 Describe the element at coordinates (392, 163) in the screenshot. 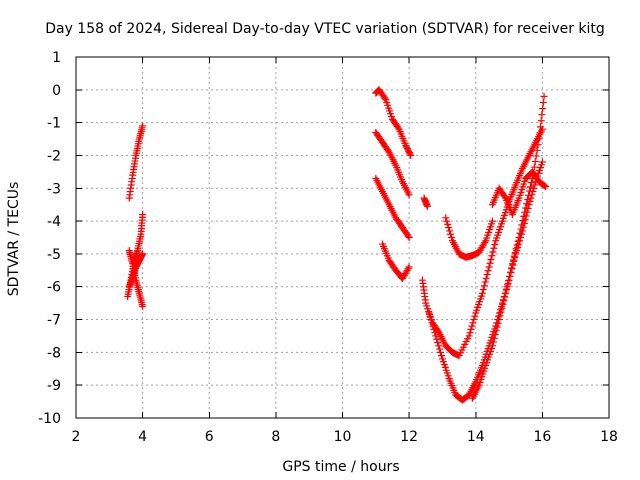

I see `series-arc-F` at that location.